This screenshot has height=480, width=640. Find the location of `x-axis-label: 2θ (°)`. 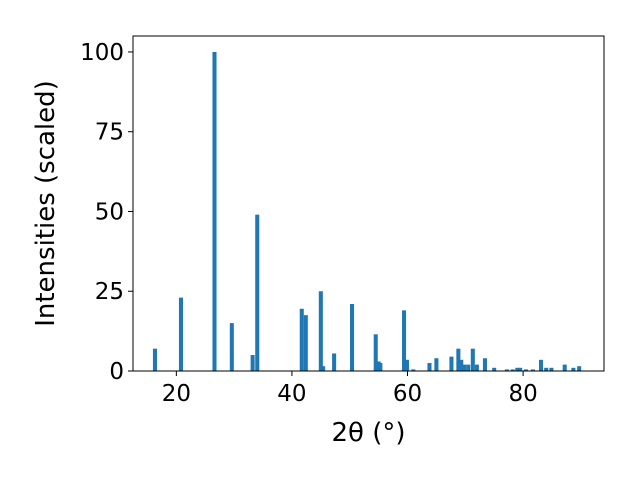

x-axis-label: 2θ (°) is located at coordinates (368, 433).